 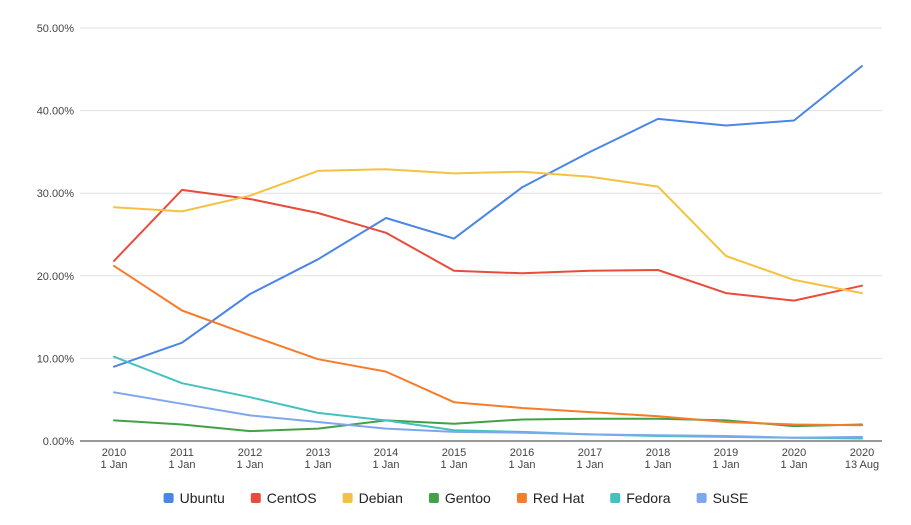 I want to click on legend-item-centos: CentOS, so click(x=283, y=498).